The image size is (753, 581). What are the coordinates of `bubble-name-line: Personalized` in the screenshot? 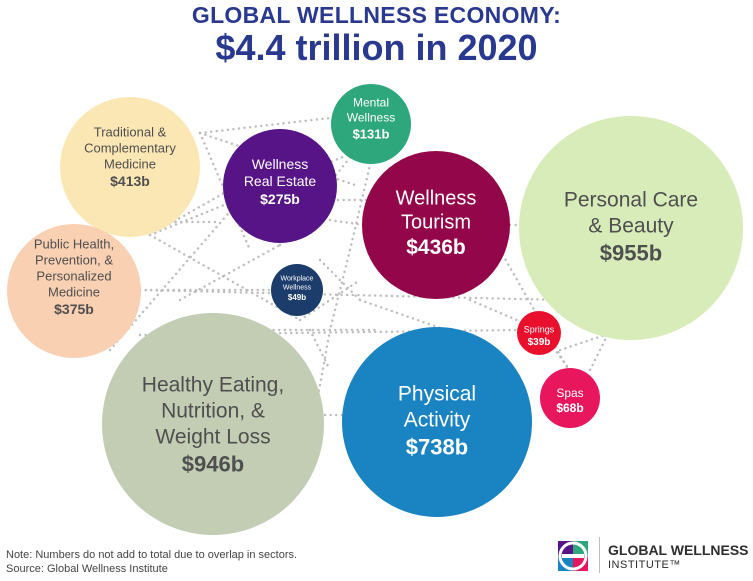 It's located at (73, 275).